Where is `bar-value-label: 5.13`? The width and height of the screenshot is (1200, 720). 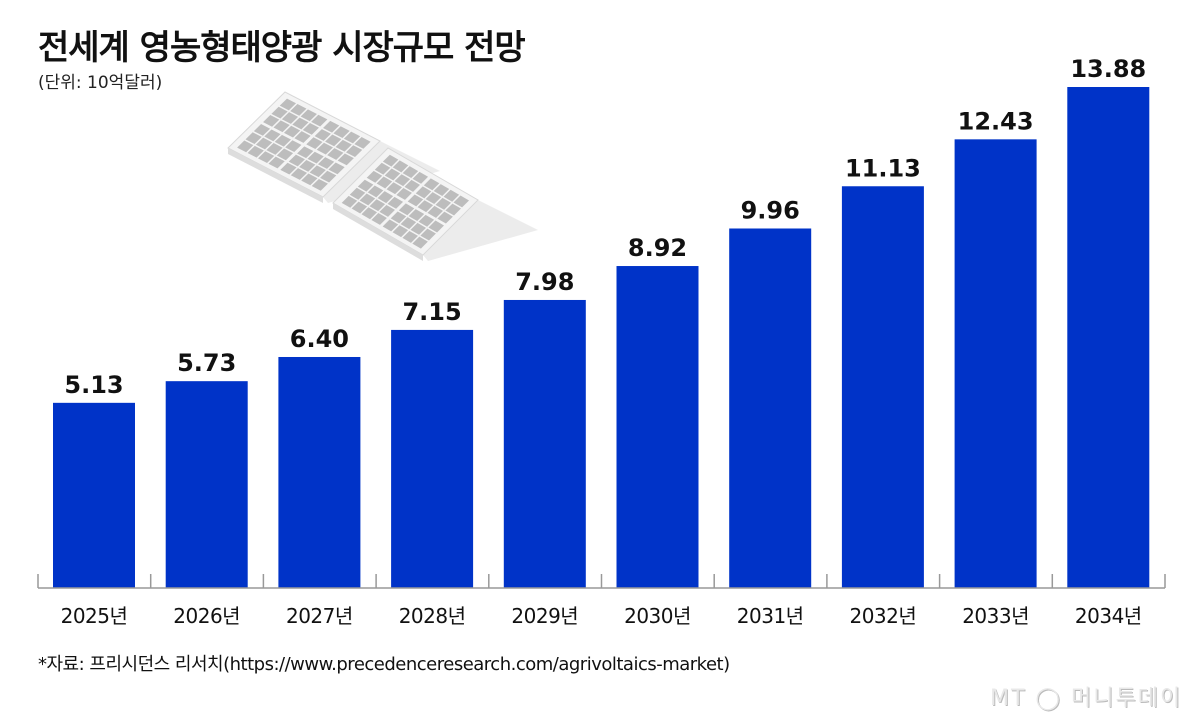 bar-value-label: 5.13 is located at coordinates (93, 385).